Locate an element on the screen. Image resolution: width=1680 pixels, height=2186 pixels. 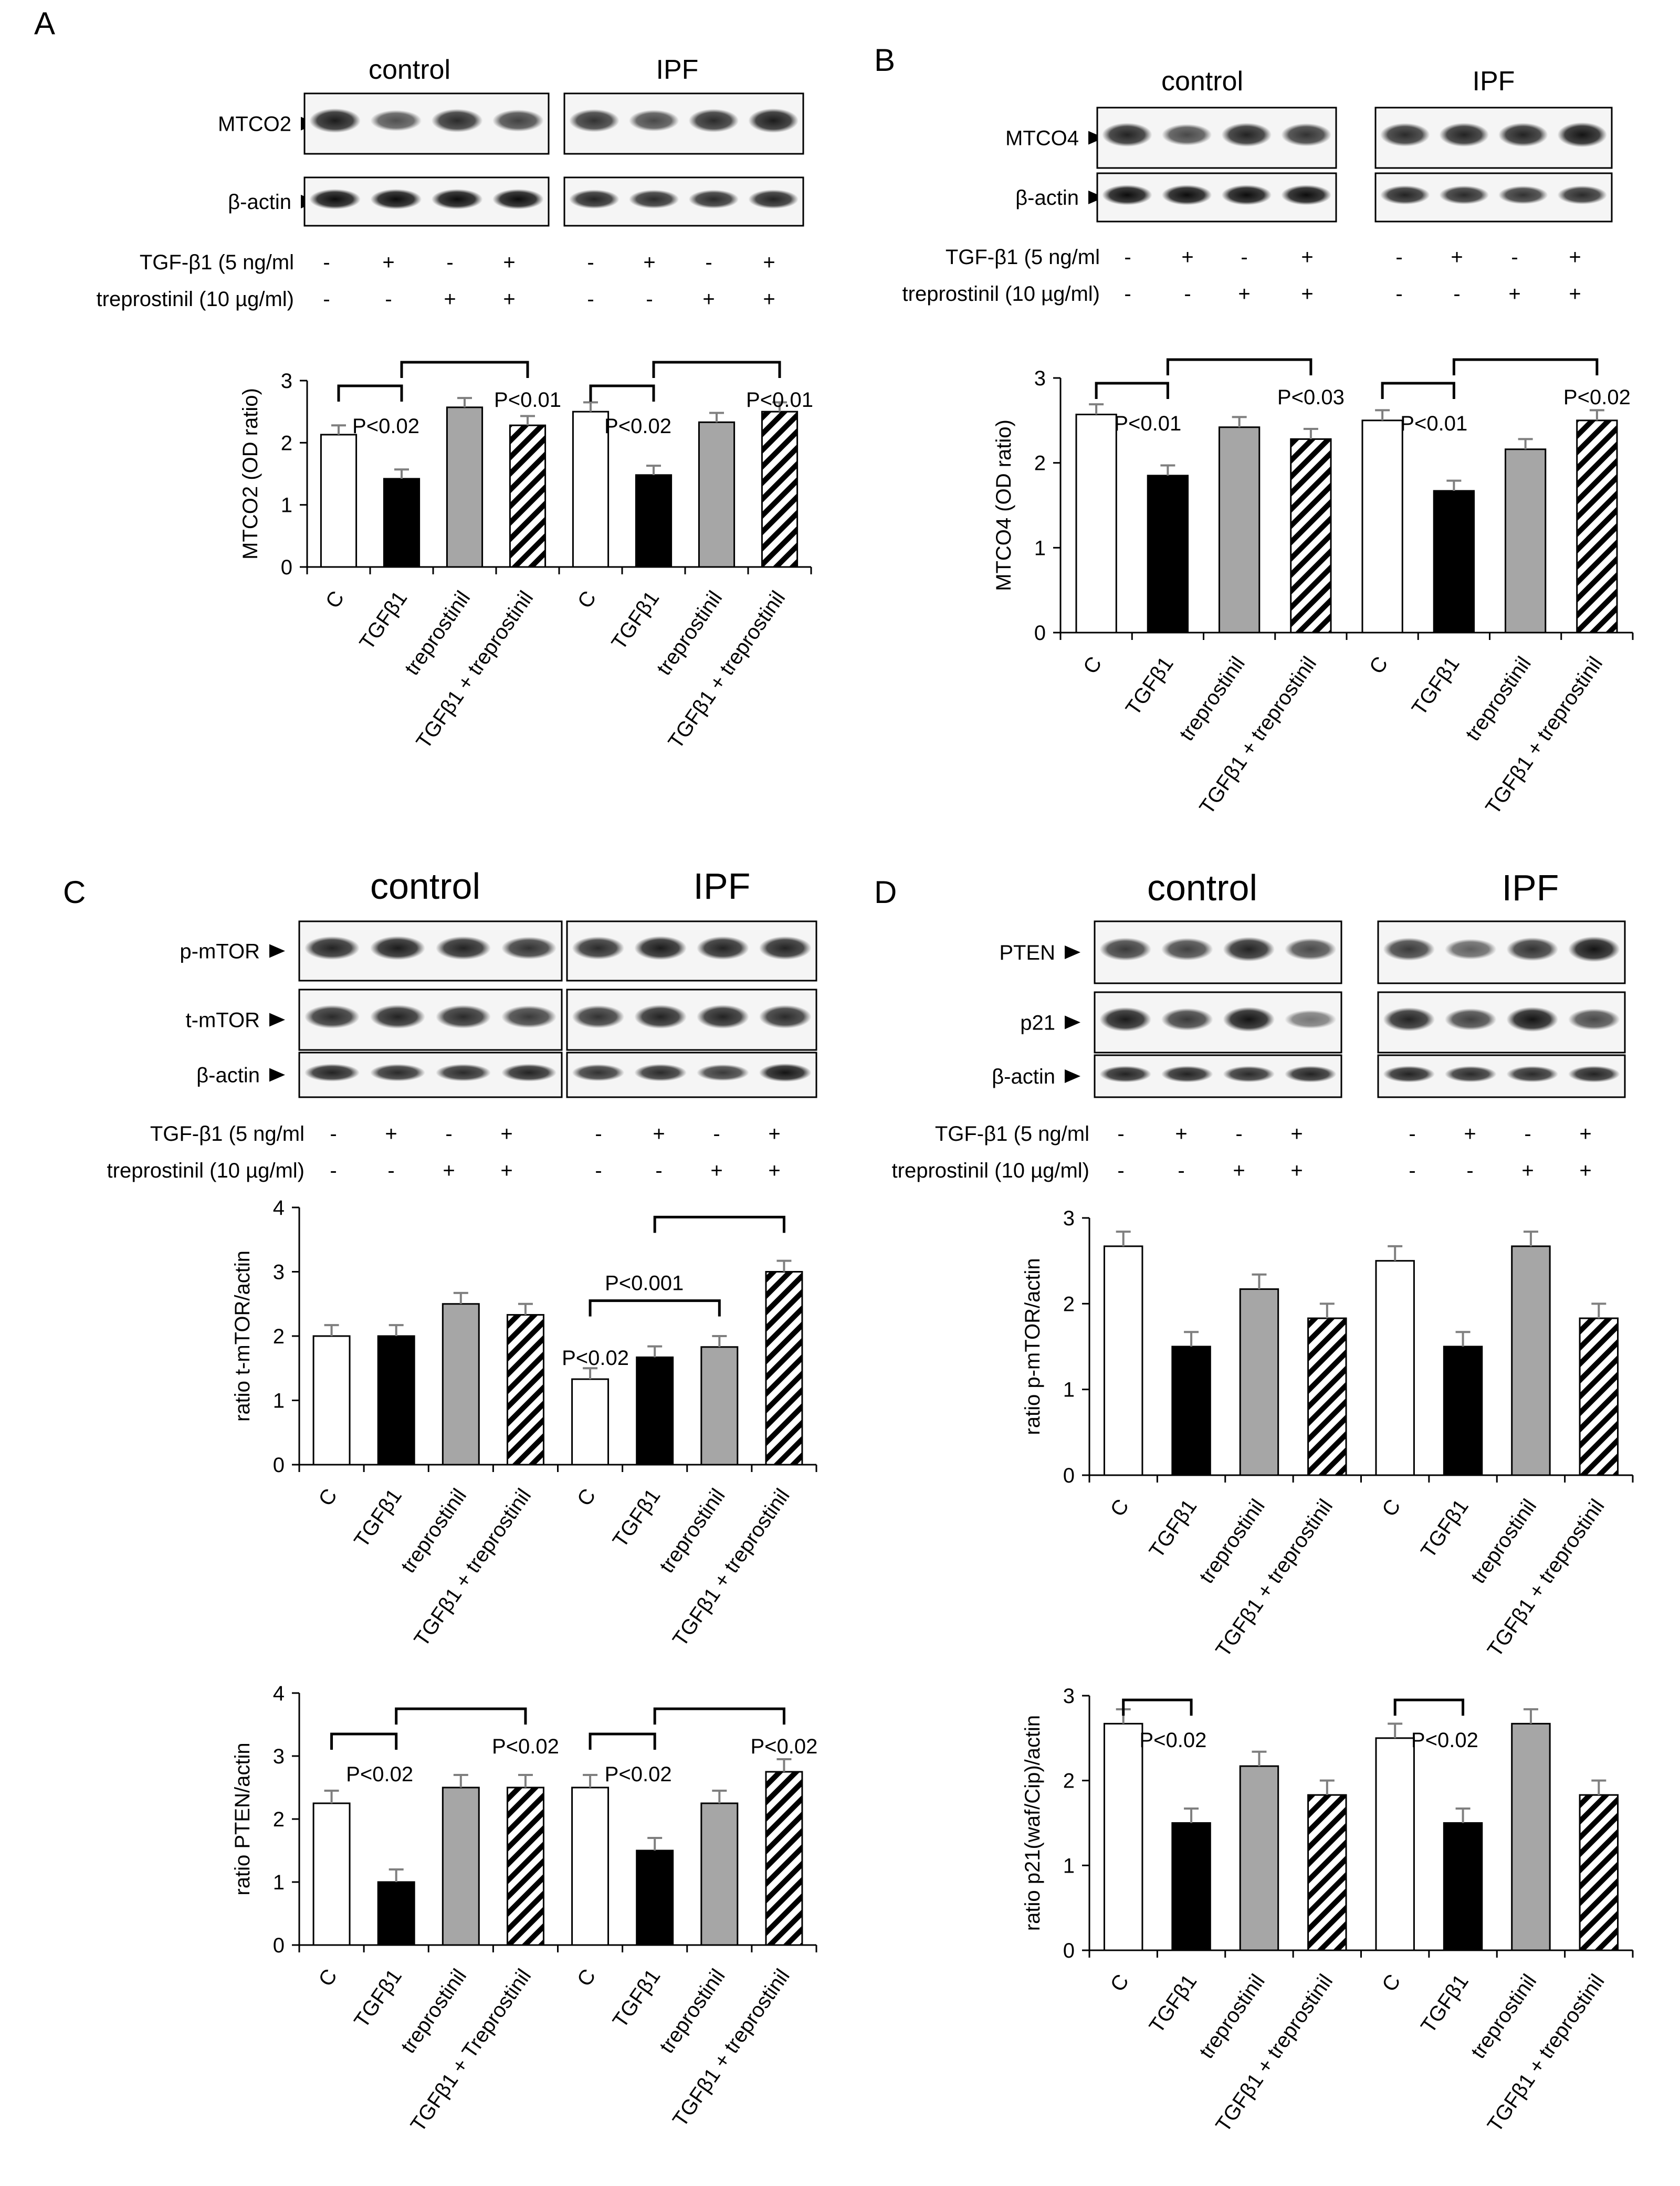
y-axis-label: ratio PTEN/actin is located at coordinates (242, 1818).